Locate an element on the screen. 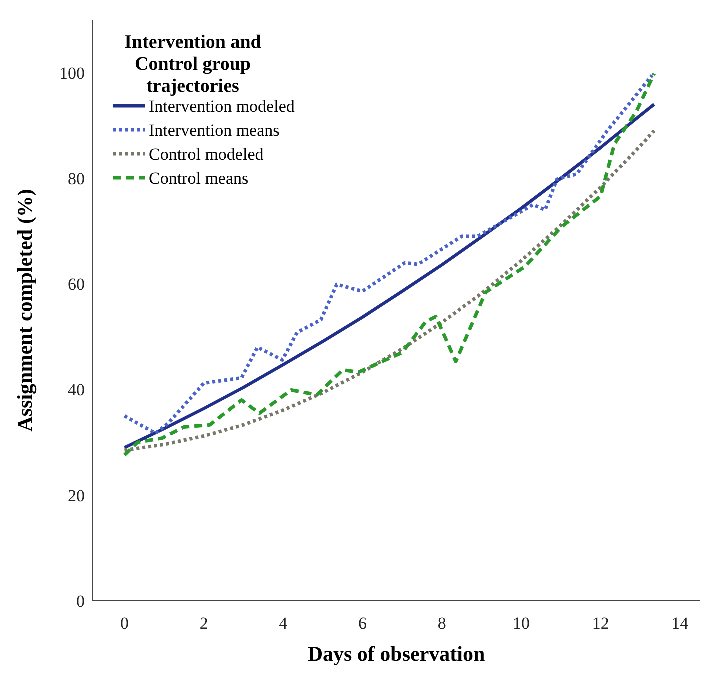  x-tick-label: 0 is located at coordinates (124, 623).